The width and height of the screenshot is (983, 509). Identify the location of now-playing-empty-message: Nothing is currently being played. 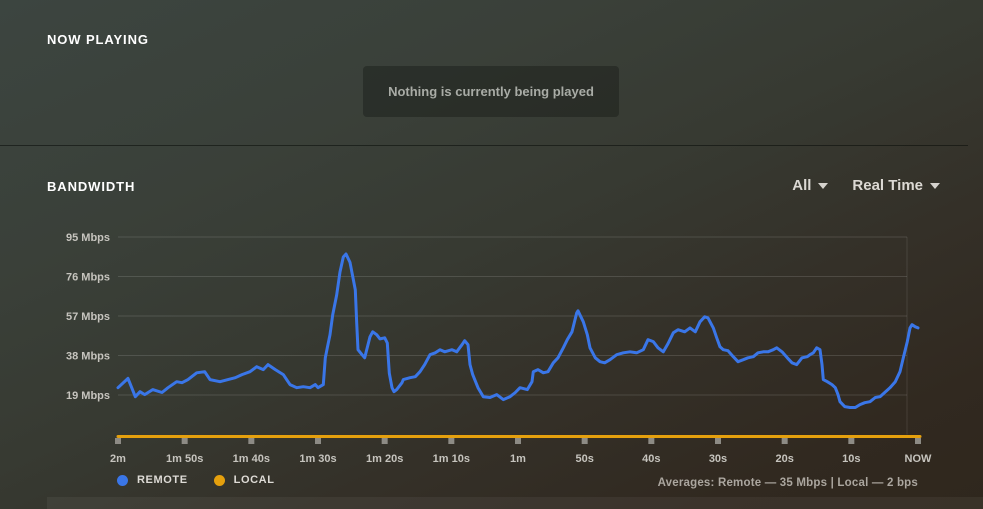
(491, 91).